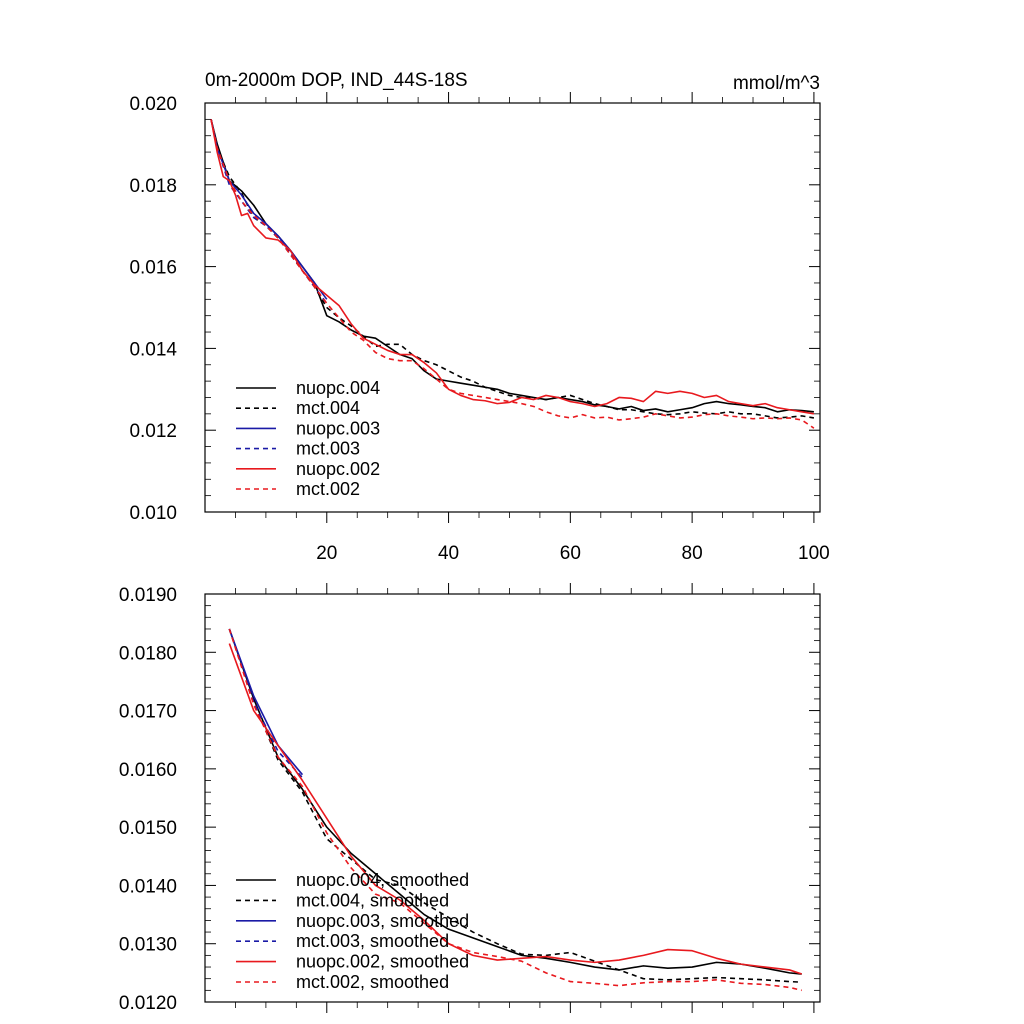  What do you see at coordinates (148, 770) in the screenshot?
I see `y-tick-label: 0.0160` at bounding box center [148, 770].